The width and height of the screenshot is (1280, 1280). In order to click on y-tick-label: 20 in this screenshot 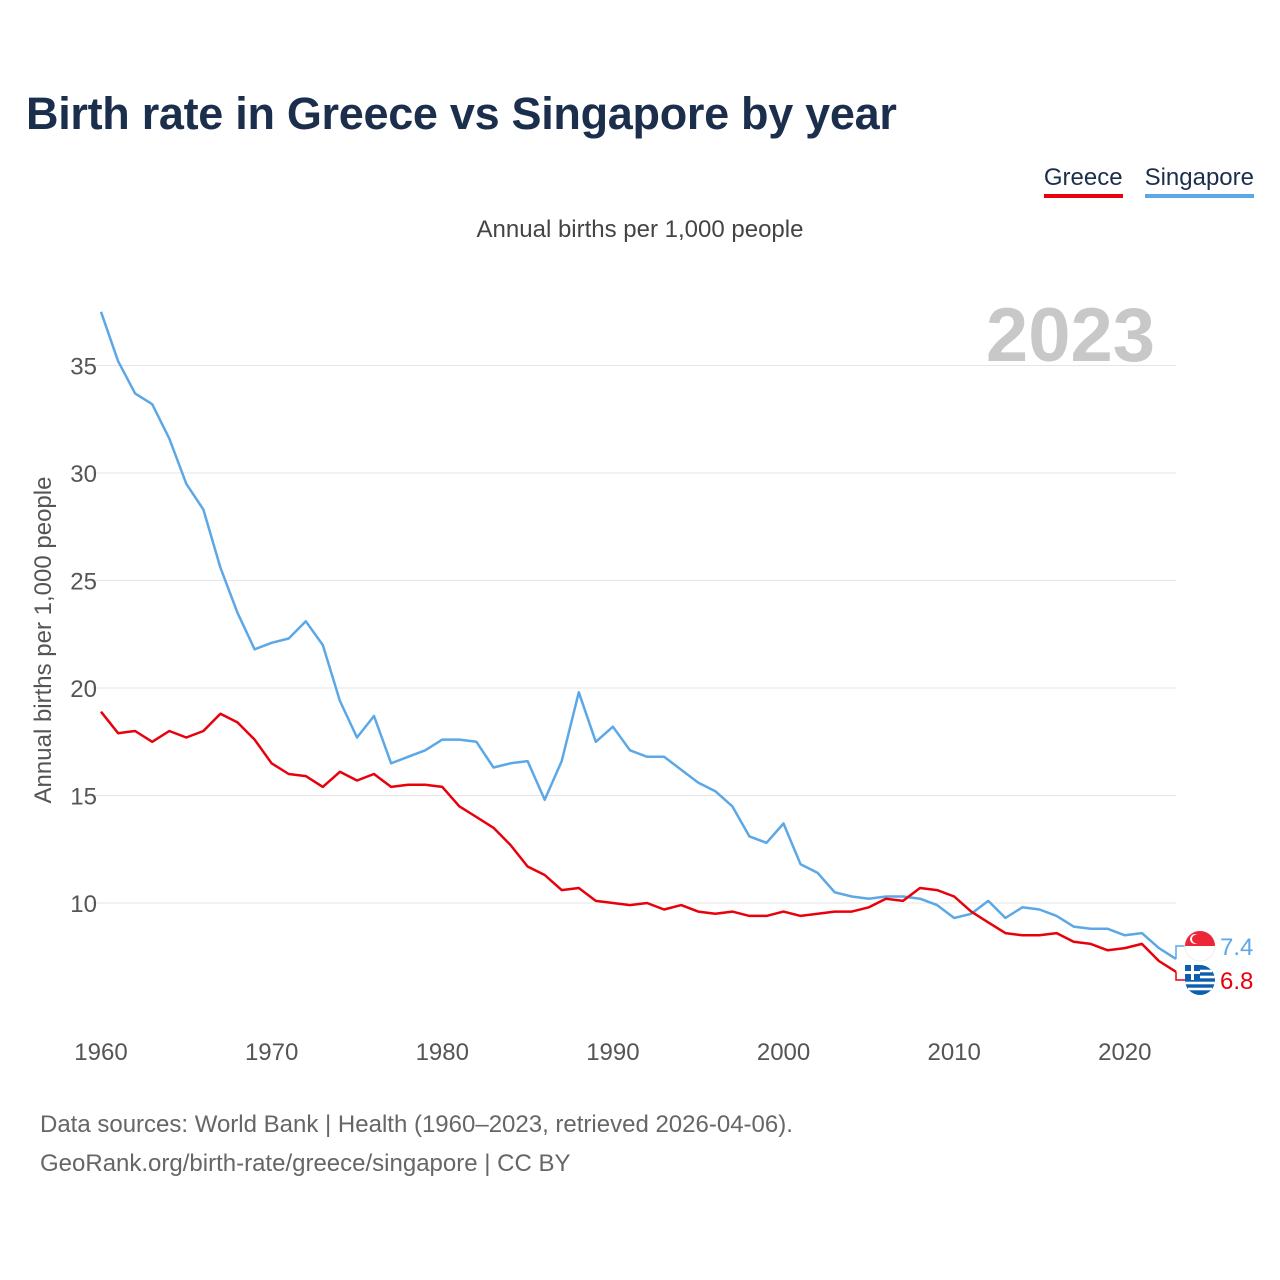, I will do `click(83, 689)`.